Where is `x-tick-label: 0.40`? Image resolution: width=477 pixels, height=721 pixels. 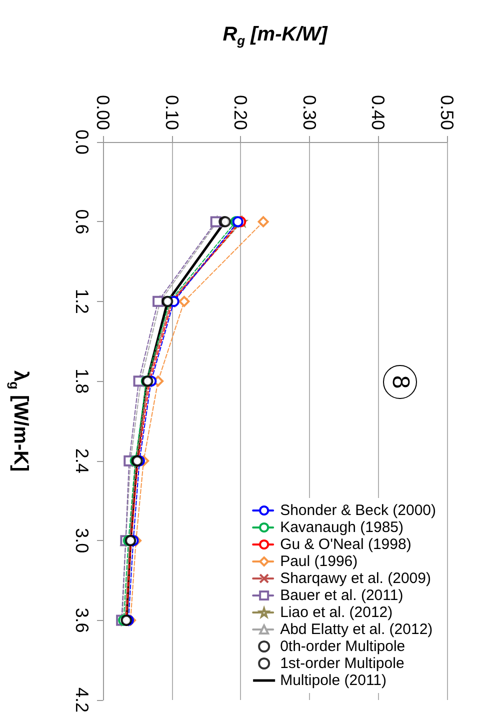 x-tick-label: 0.40 is located at coordinates (378, 112).